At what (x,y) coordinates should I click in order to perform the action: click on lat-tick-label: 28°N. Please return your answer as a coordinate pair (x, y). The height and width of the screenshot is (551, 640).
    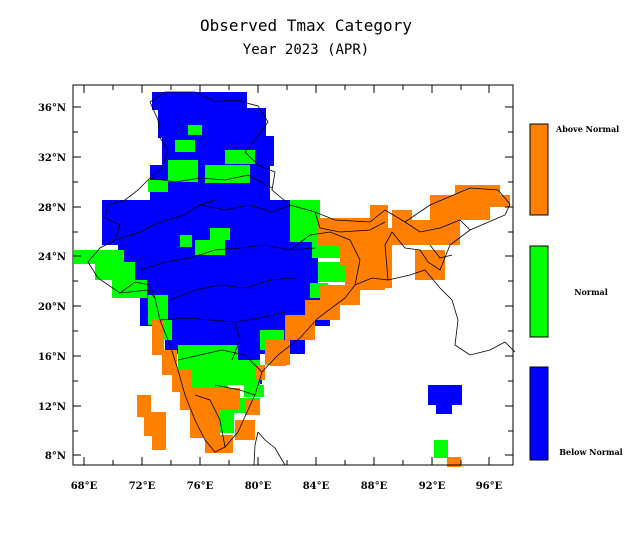
    Looking at the image, I should click on (52, 208).